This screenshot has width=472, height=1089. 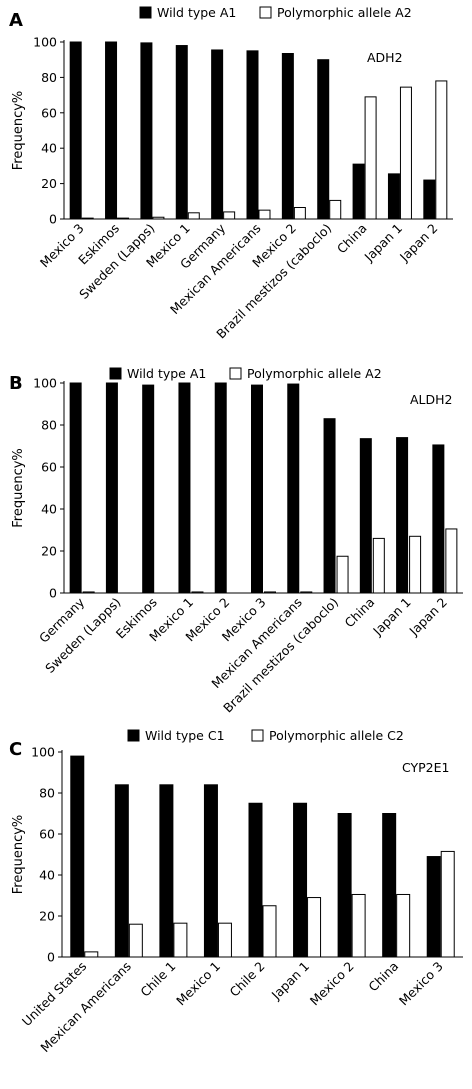 What do you see at coordinates (16, 20) in the screenshot?
I see `panel-letter: A` at bounding box center [16, 20].